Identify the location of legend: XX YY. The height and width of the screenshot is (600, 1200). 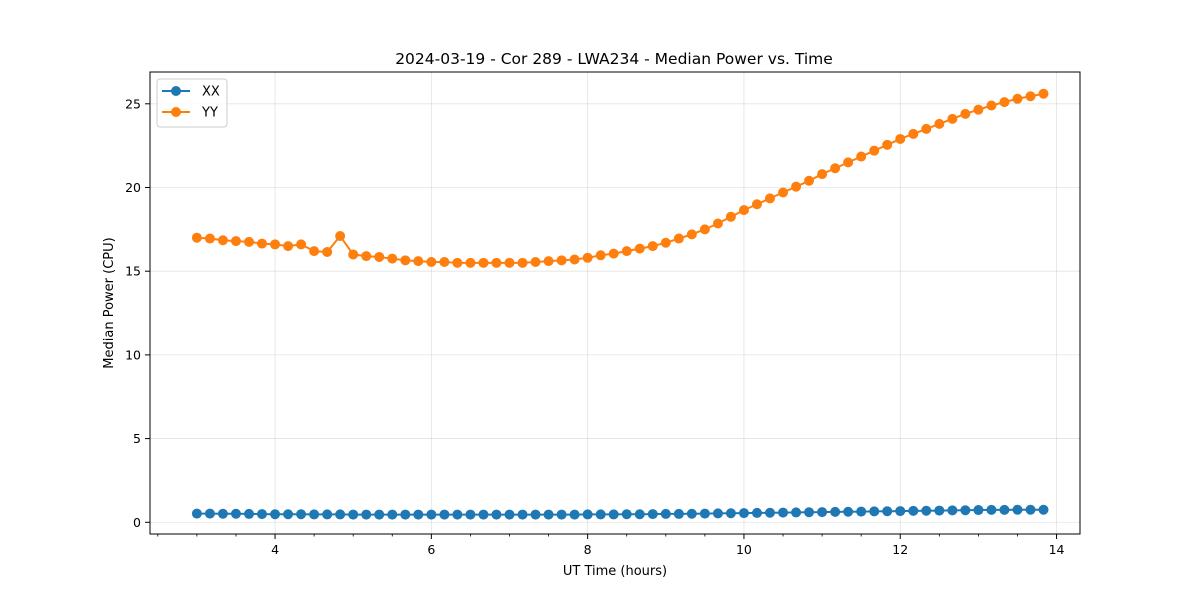
(192, 103).